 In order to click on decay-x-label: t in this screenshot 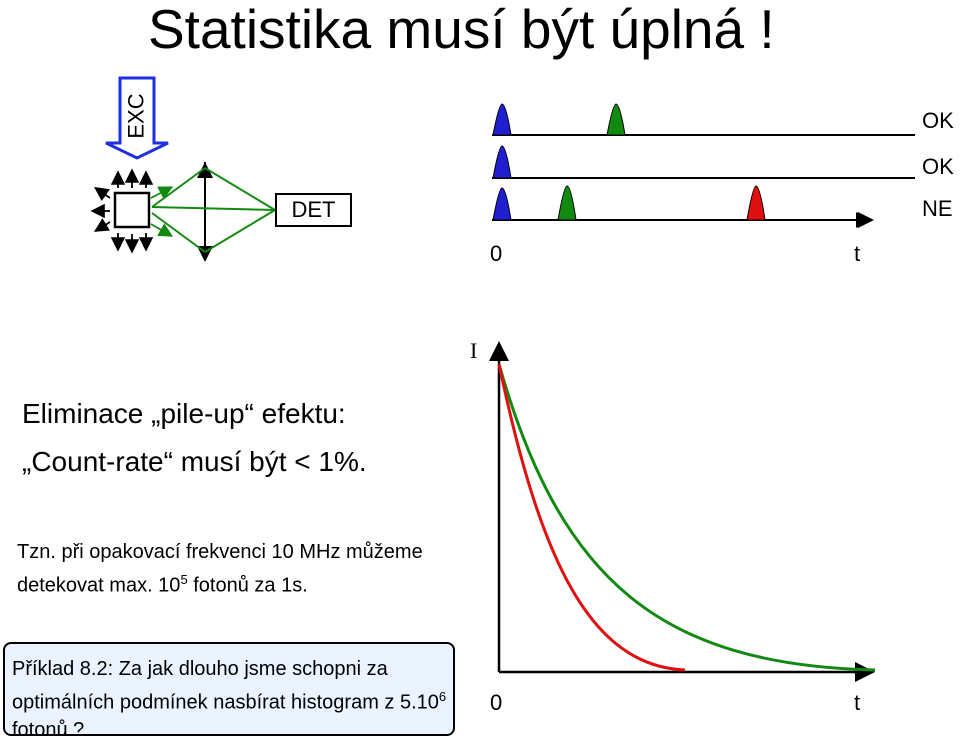, I will do `click(857, 702)`.